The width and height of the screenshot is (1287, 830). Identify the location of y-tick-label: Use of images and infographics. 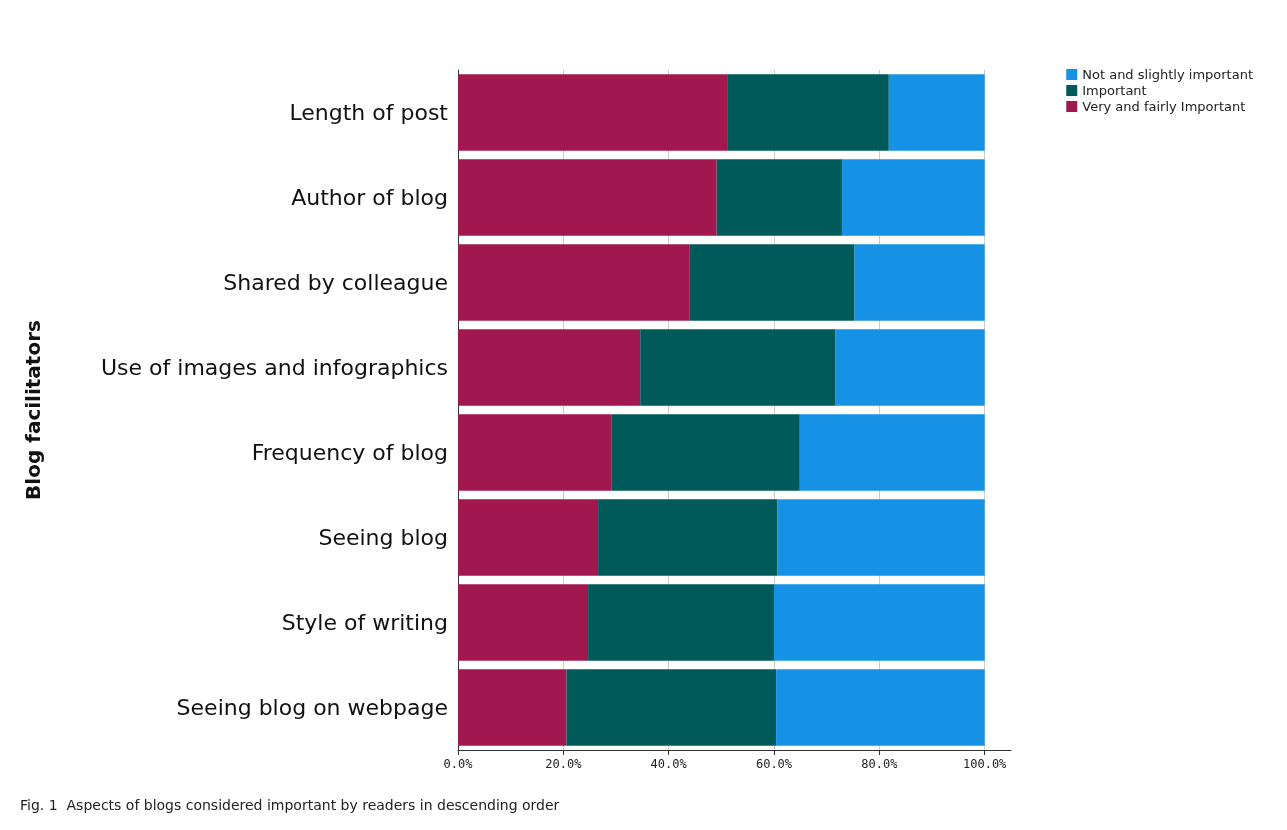
(274, 367).